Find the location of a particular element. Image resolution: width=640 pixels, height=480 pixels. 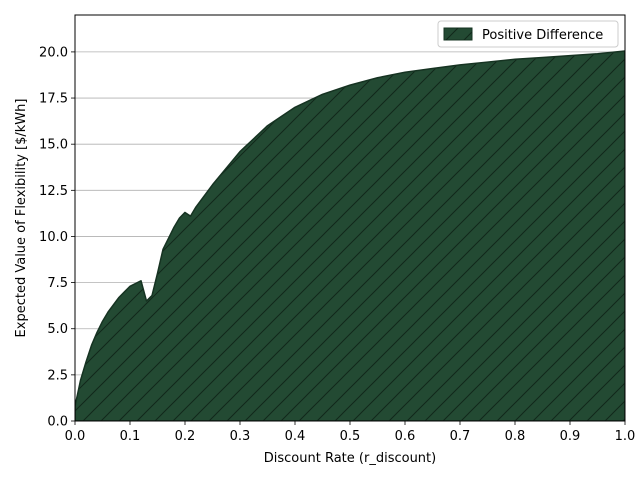

y-tick-label: 0.0 is located at coordinates (57, 422).